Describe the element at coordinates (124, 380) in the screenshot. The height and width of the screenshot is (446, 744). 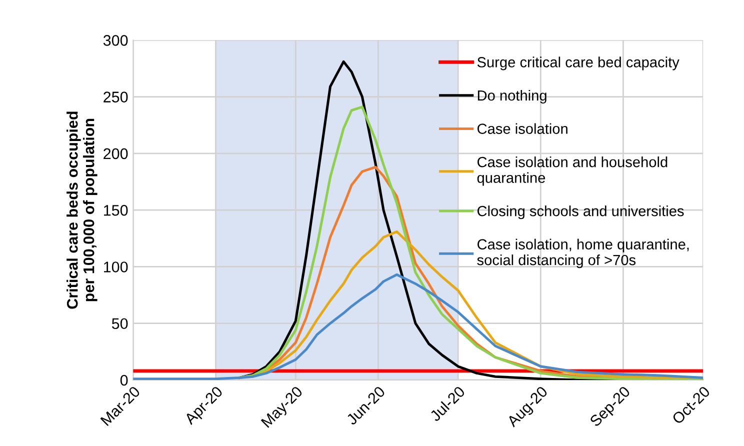
I see `y-tick-label: 0` at that location.